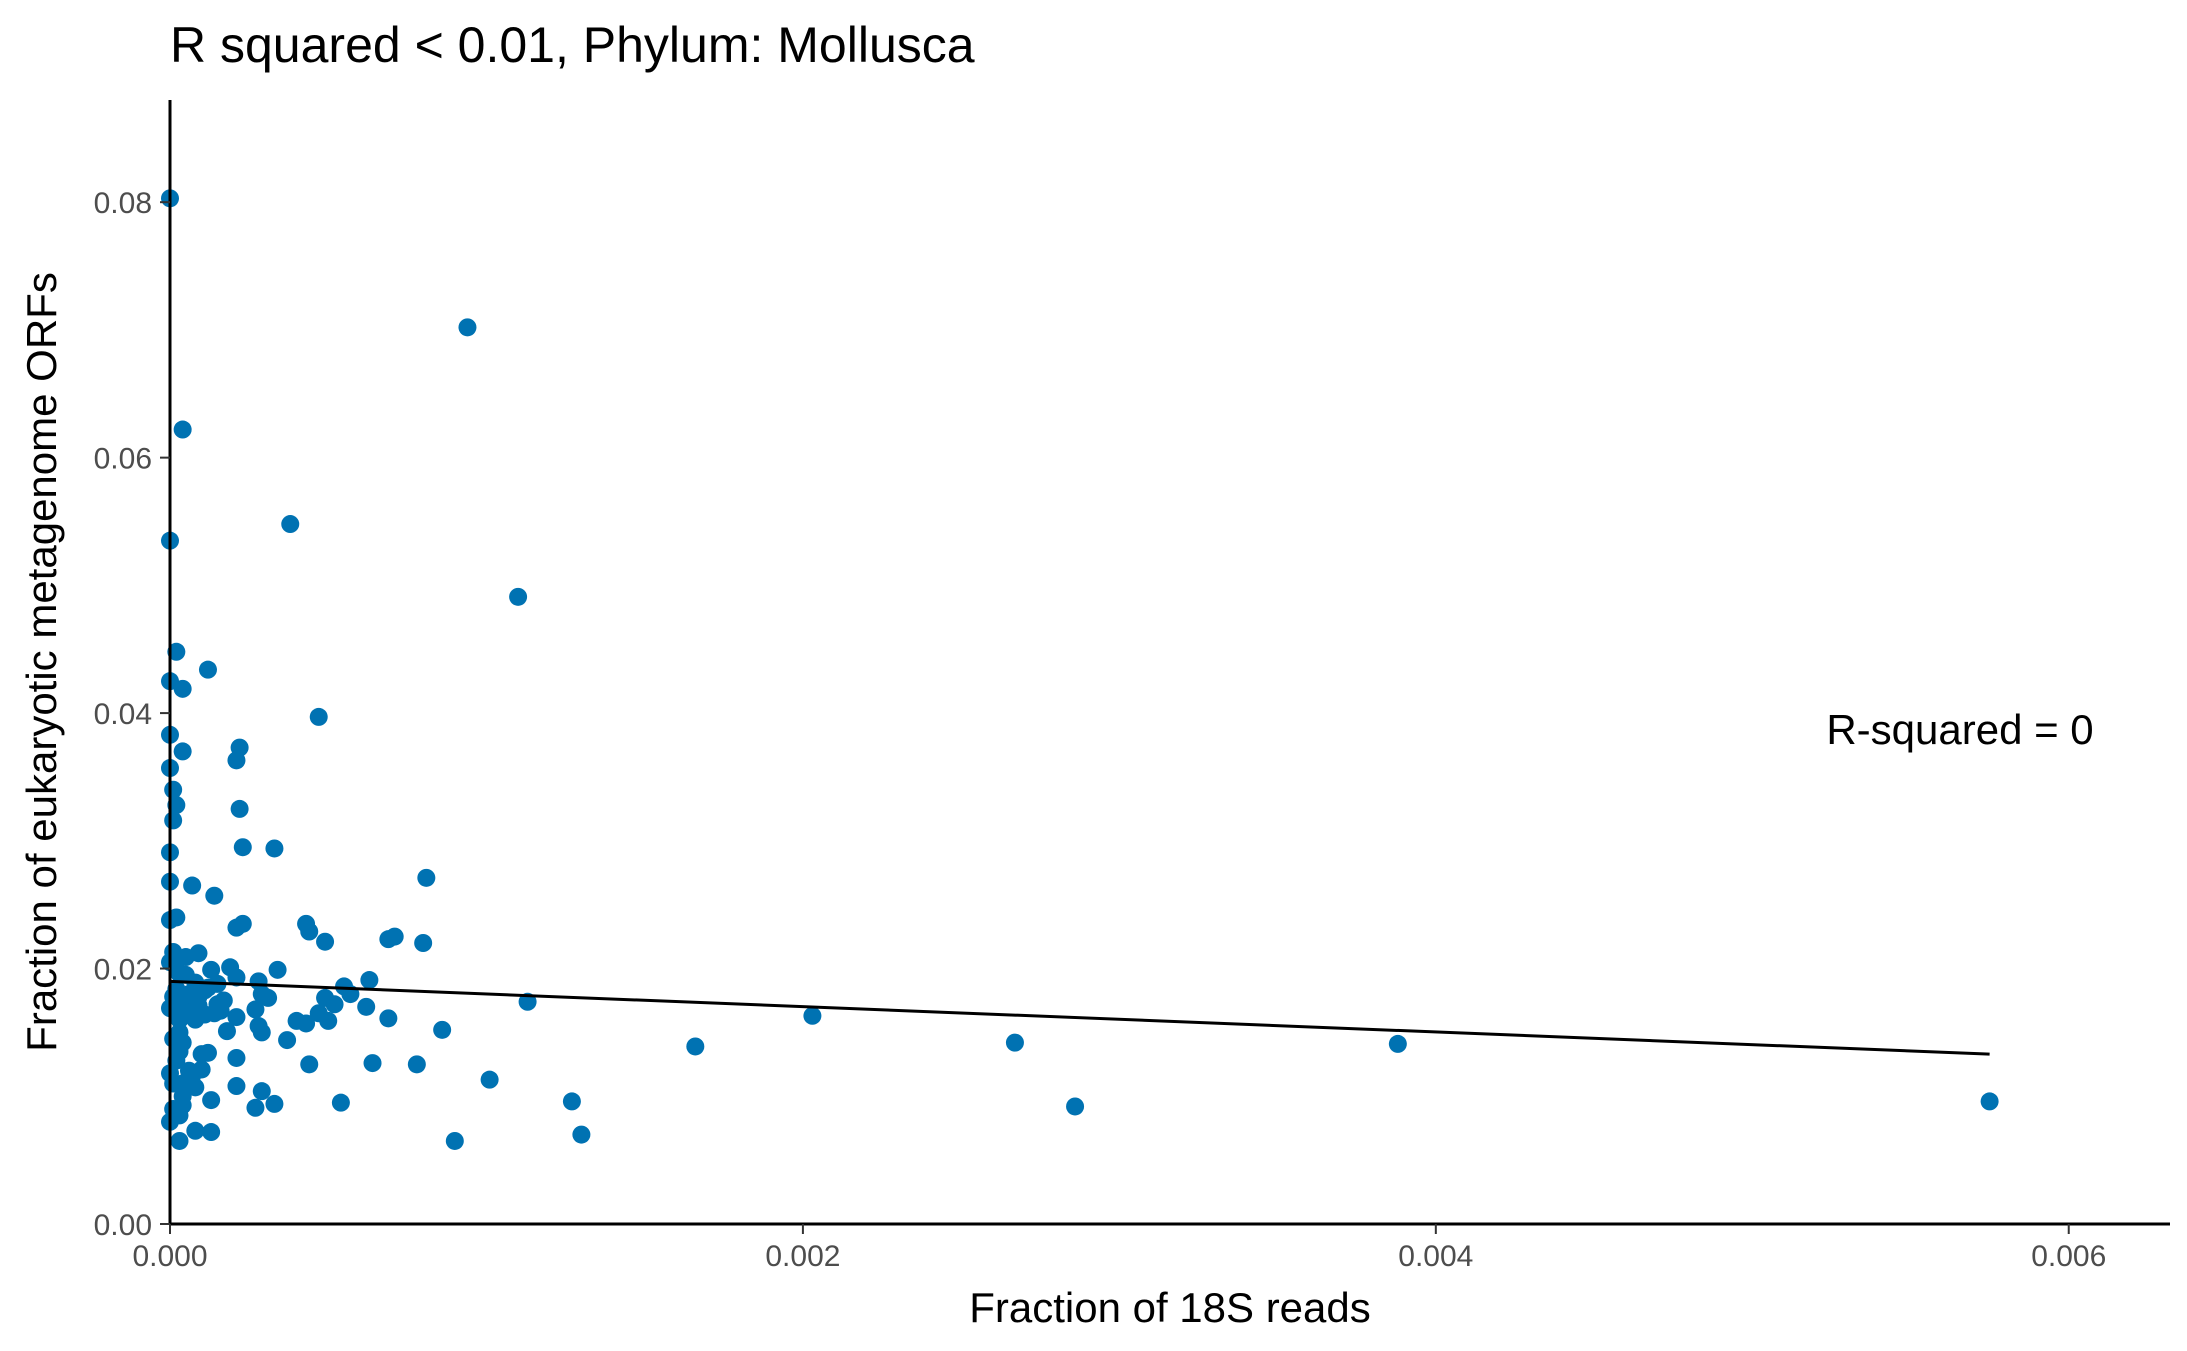 This screenshot has width=2187, height=1351. I want to click on x-tick-label: 0.002, so click(802, 1256).